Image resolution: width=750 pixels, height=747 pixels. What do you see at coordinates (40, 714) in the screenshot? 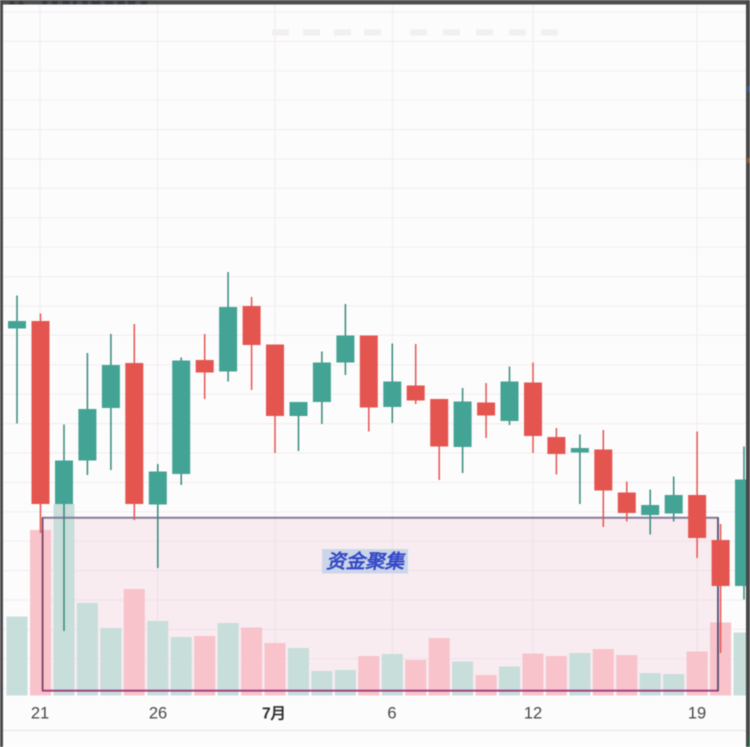
I see `svg-text: 21` at bounding box center [40, 714].